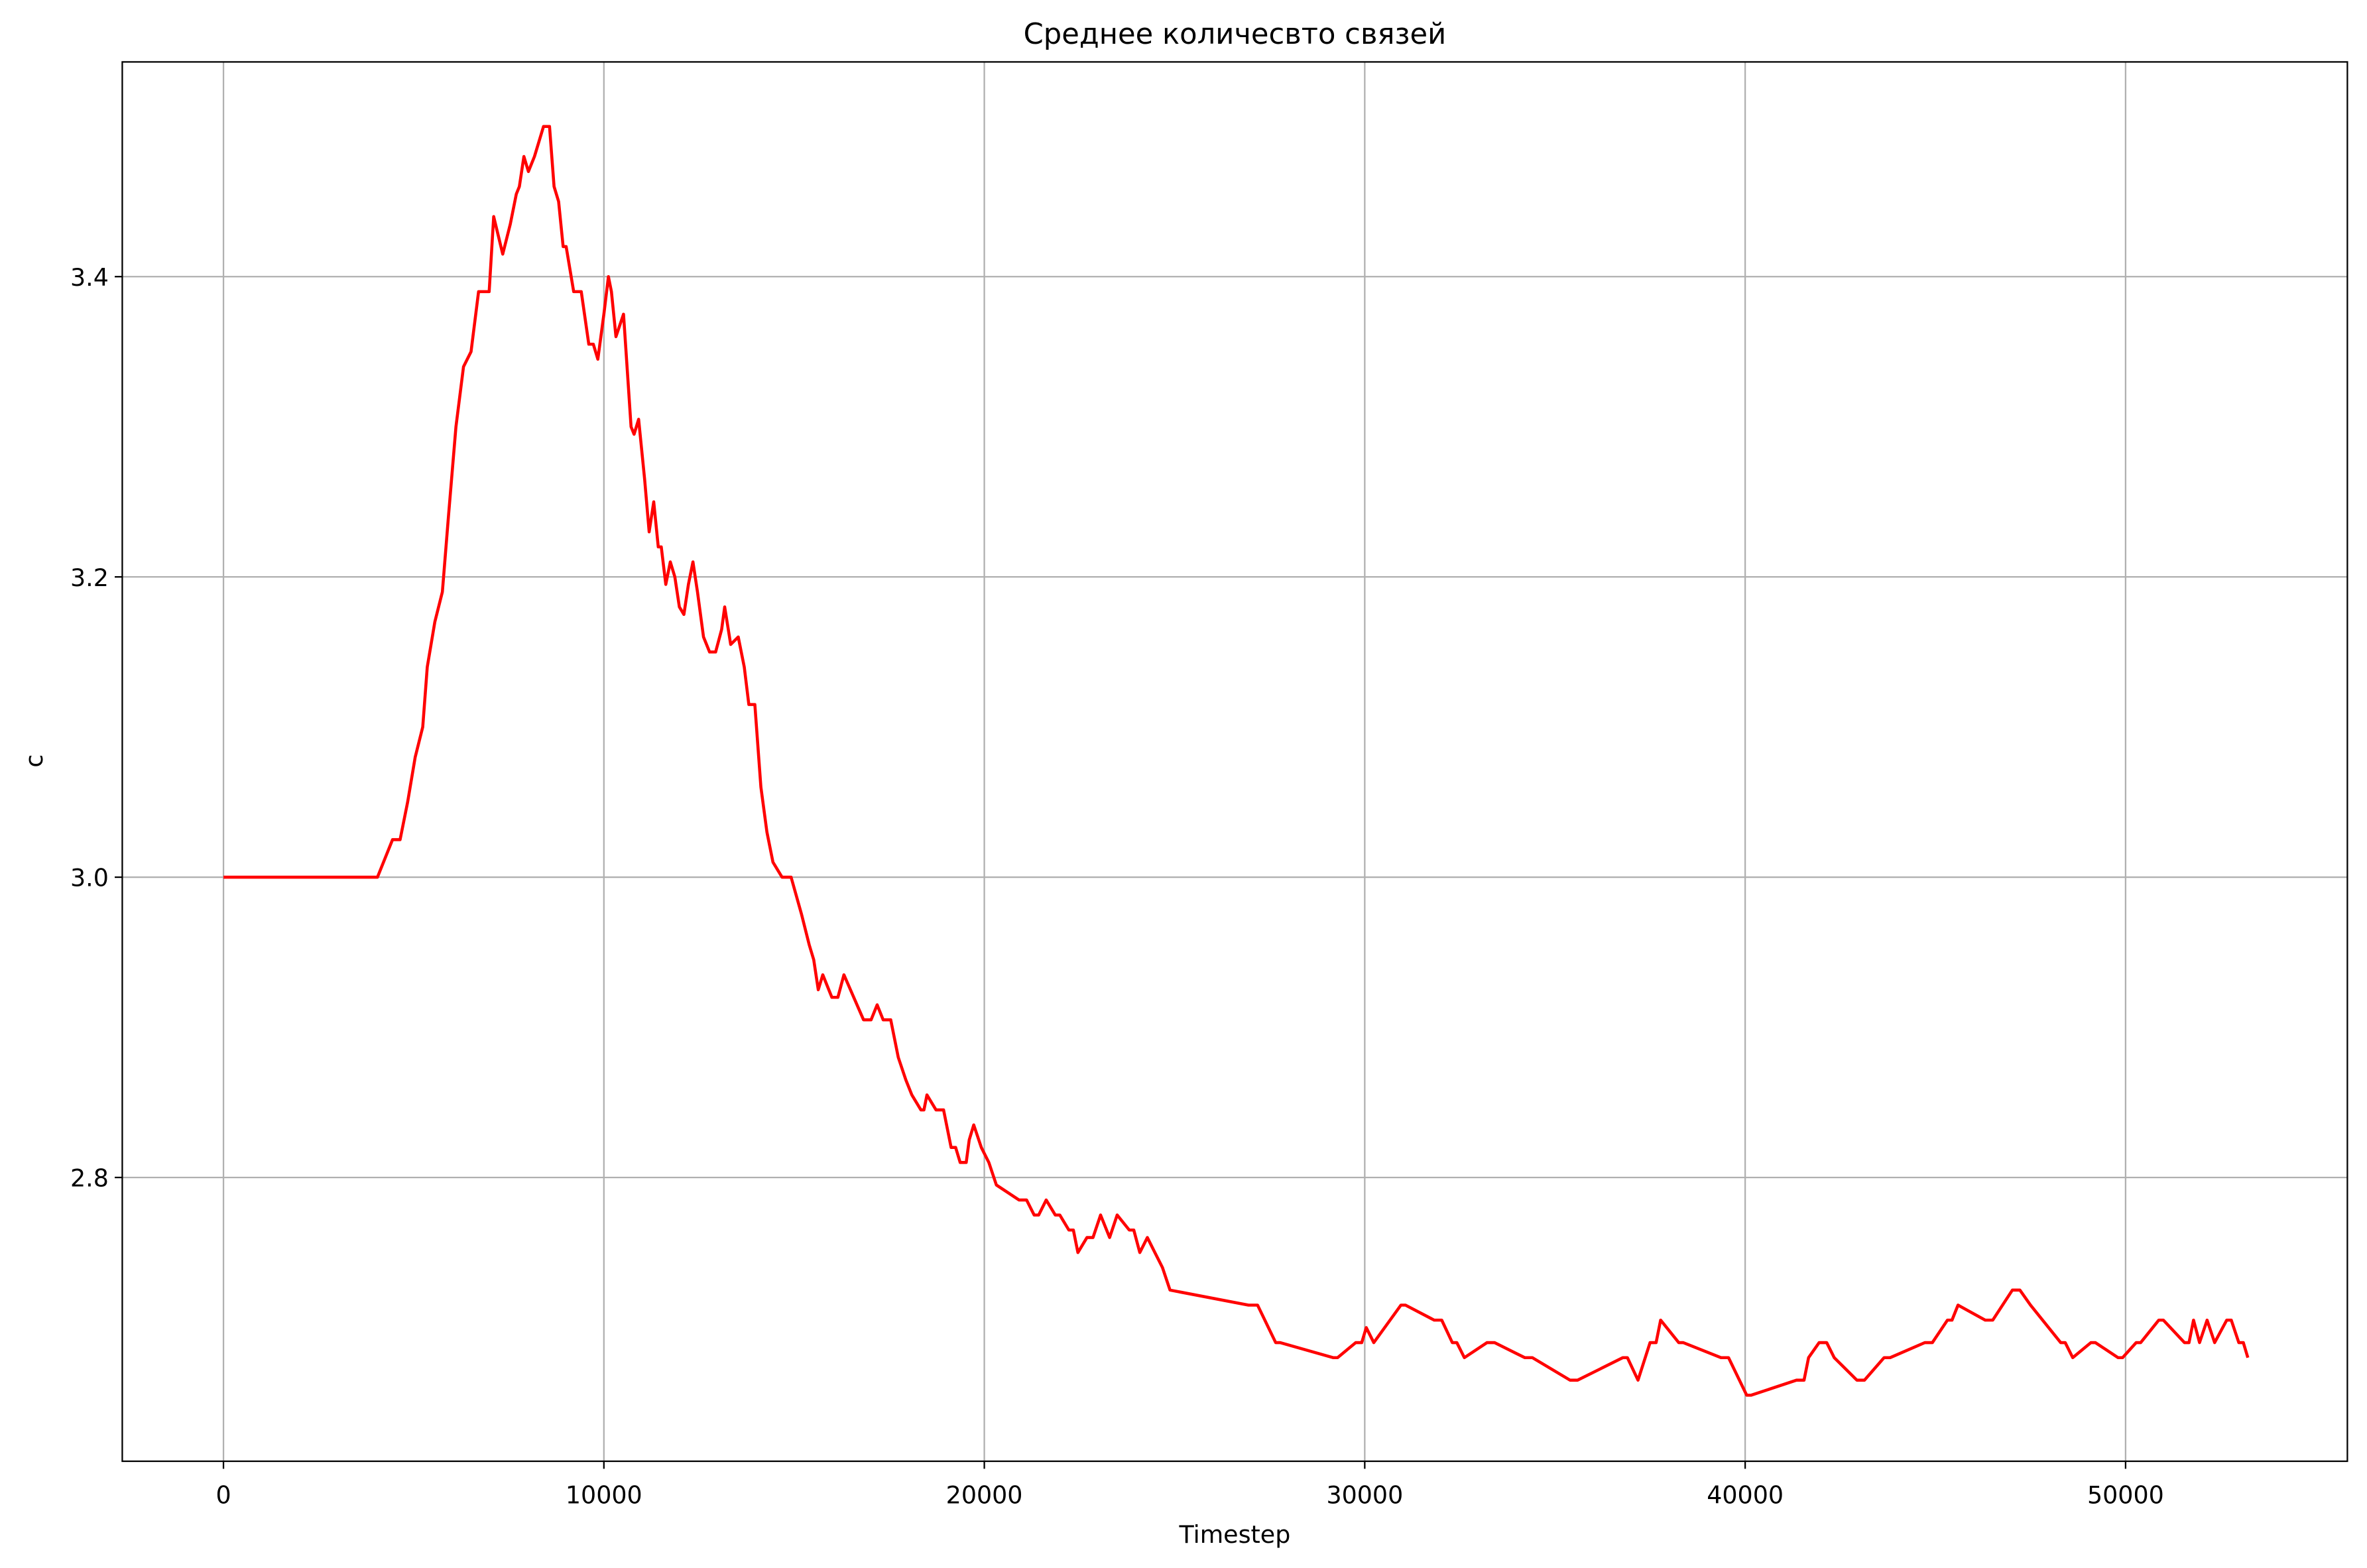 The width and height of the screenshot is (2367, 1568). Describe the element at coordinates (604, 1495) in the screenshot. I see `x-tick-label: 10000` at that location.